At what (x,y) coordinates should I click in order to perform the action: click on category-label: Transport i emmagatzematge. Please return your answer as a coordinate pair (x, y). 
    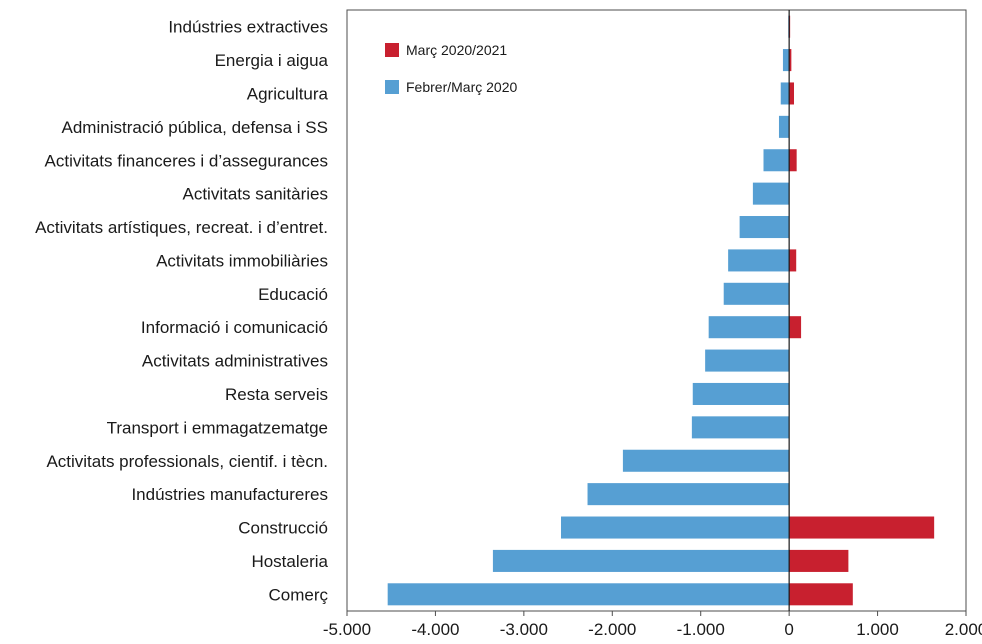
    Looking at the image, I should click on (217, 427).